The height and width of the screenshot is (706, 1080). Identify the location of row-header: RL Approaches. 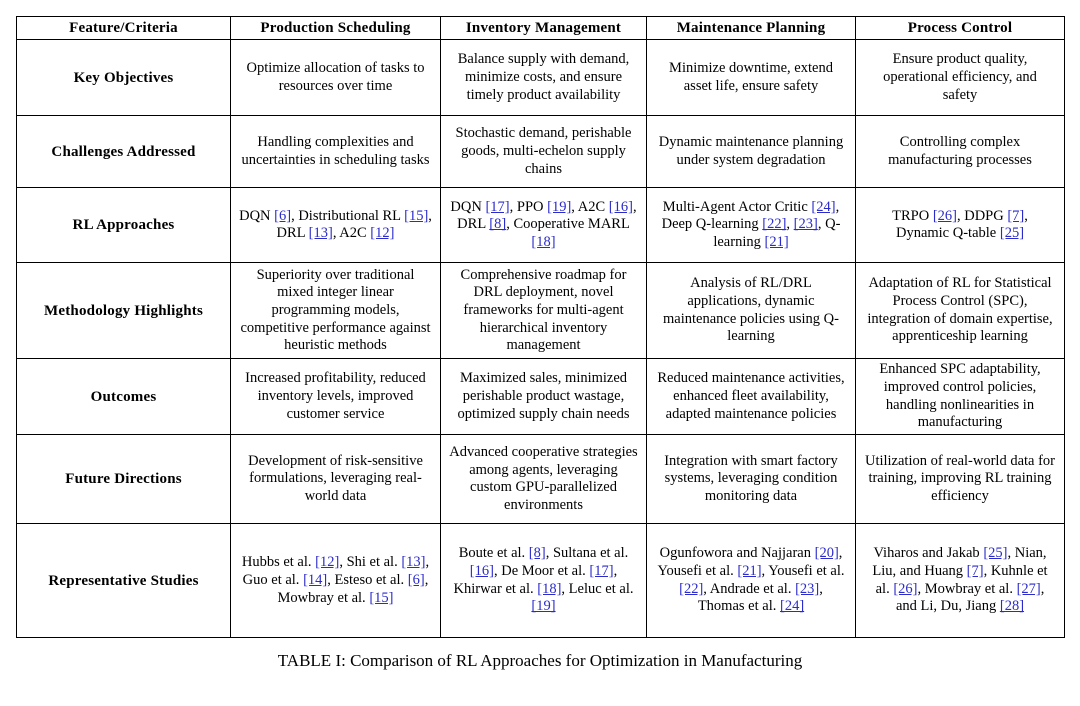
(123, 225).